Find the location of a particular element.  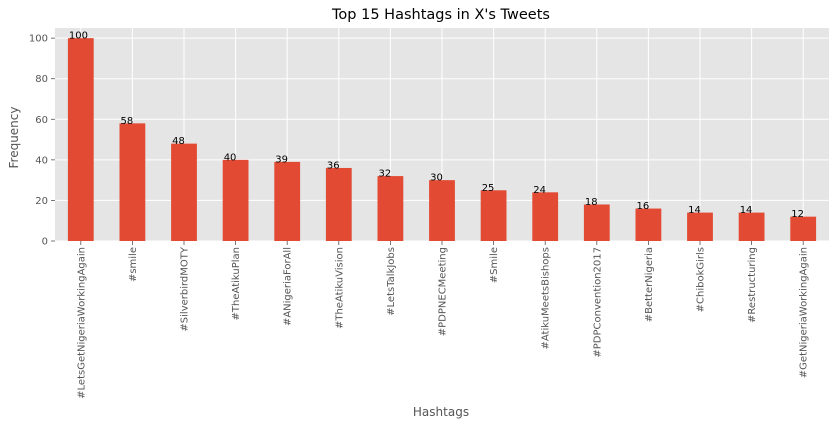

data-label-6: 32 is located at coordinates (385, 174).